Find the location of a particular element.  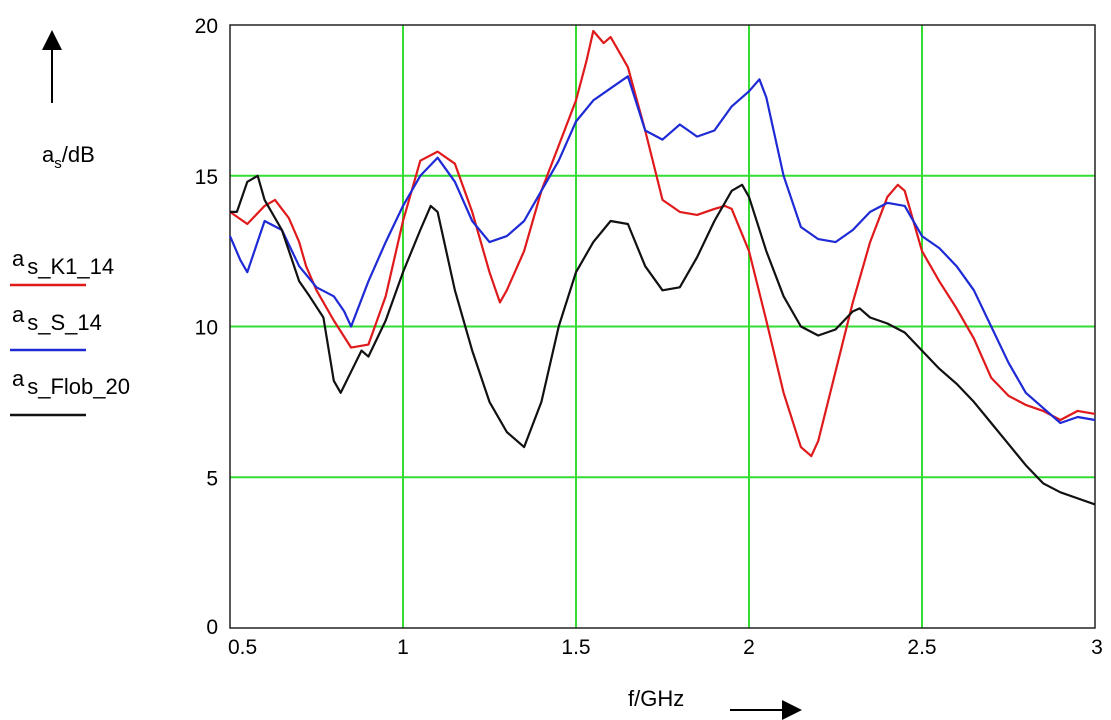

x-tick-label: 2.5 is located at coordinates (921, 647).